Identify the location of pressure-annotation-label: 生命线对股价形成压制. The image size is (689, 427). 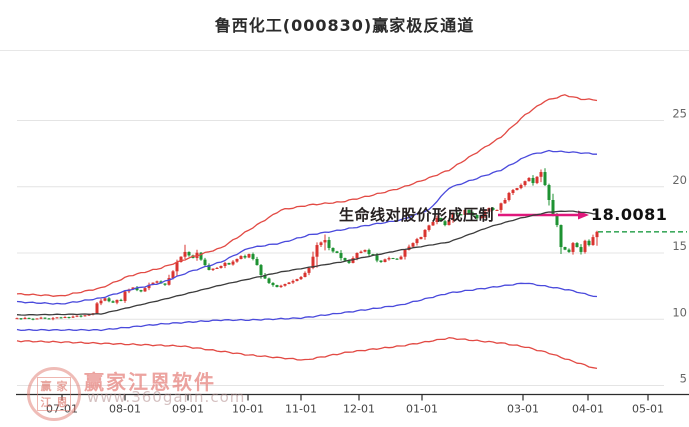
(417, 215).